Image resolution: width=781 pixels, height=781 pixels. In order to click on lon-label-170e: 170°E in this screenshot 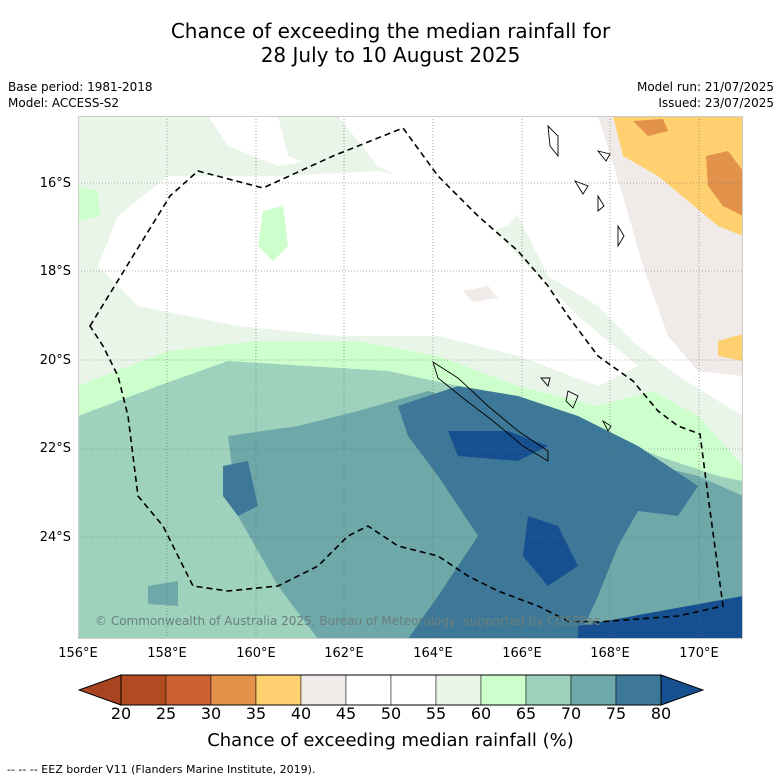, I will do `click(699, 653)`.